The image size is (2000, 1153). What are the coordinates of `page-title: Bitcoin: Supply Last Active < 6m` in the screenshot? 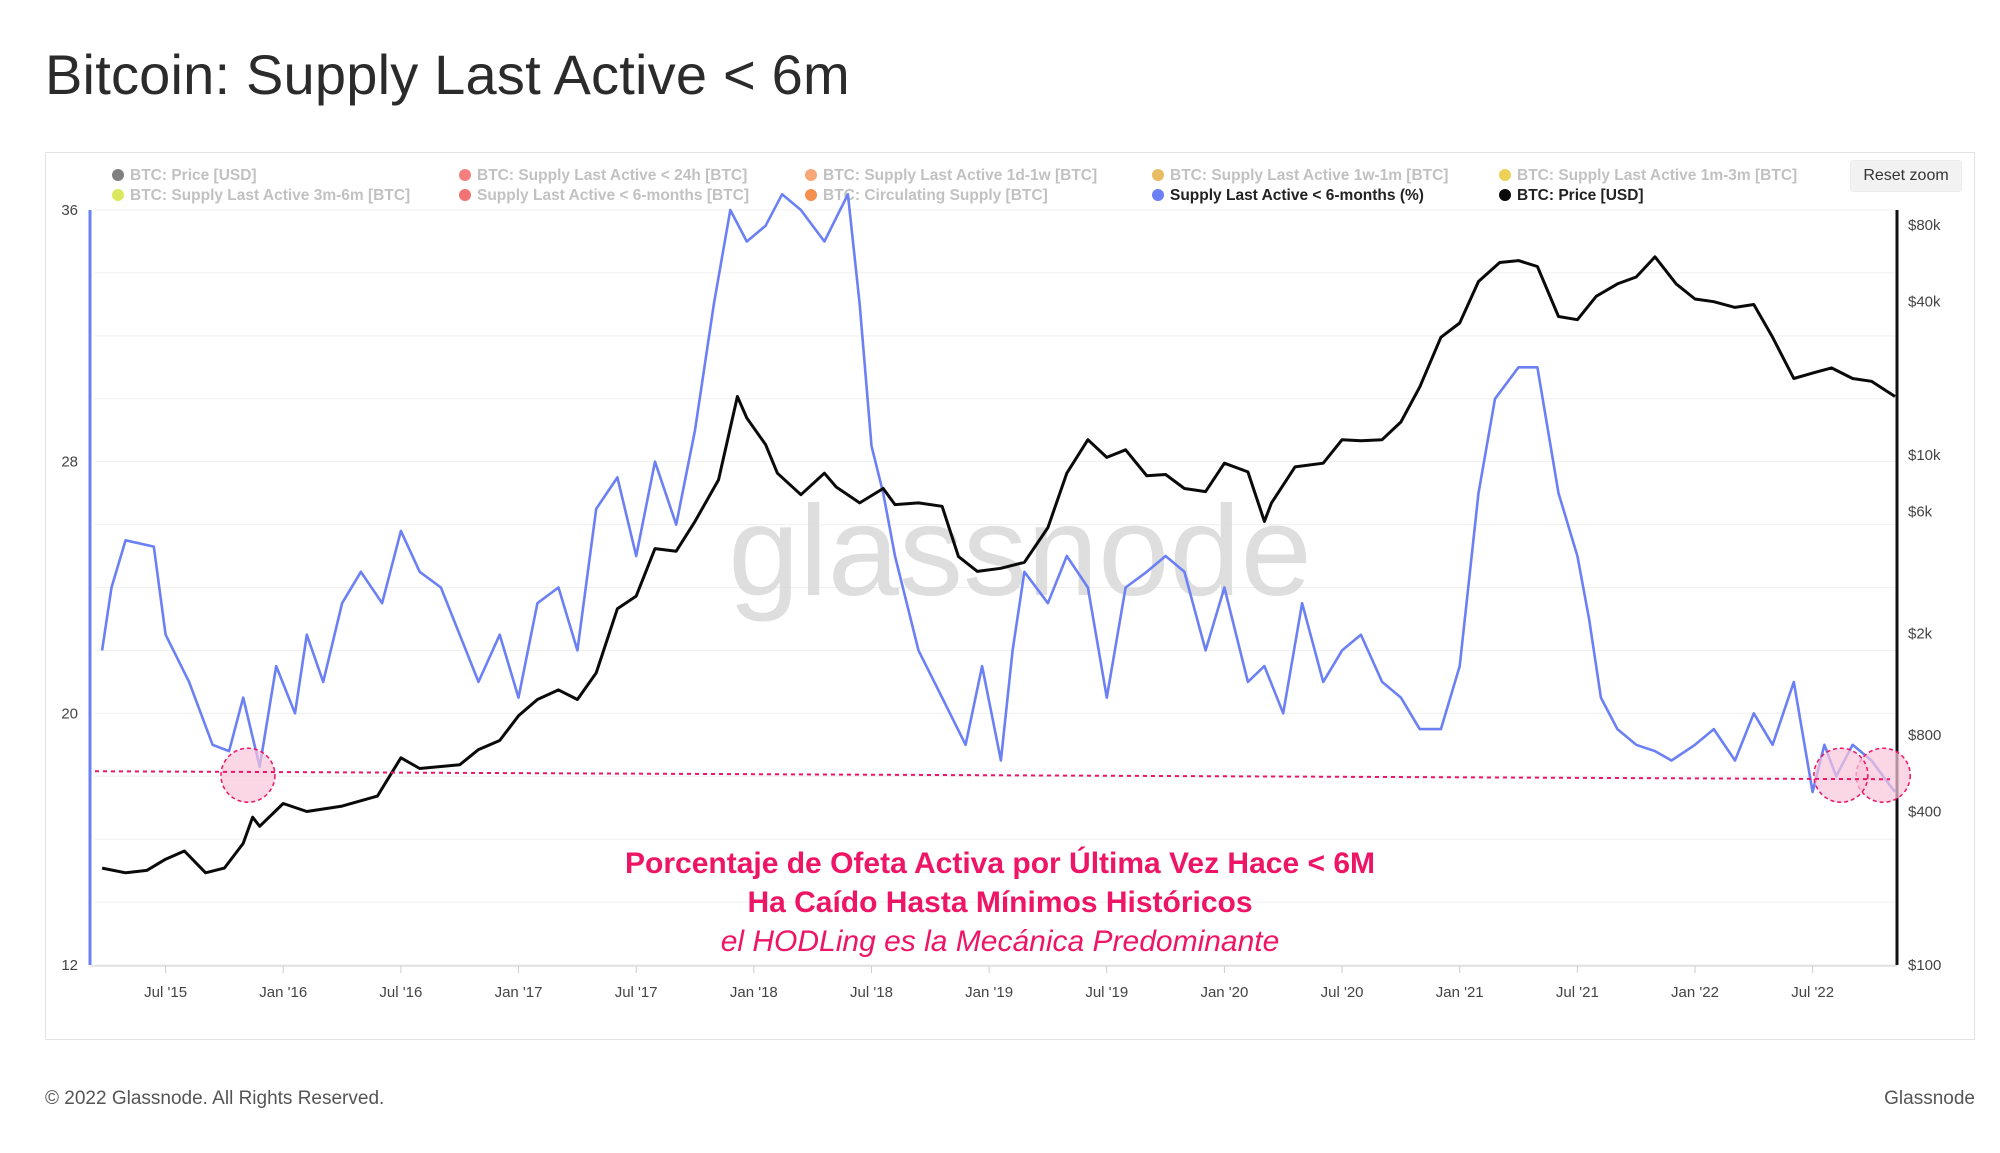 It's located at (447, 74).